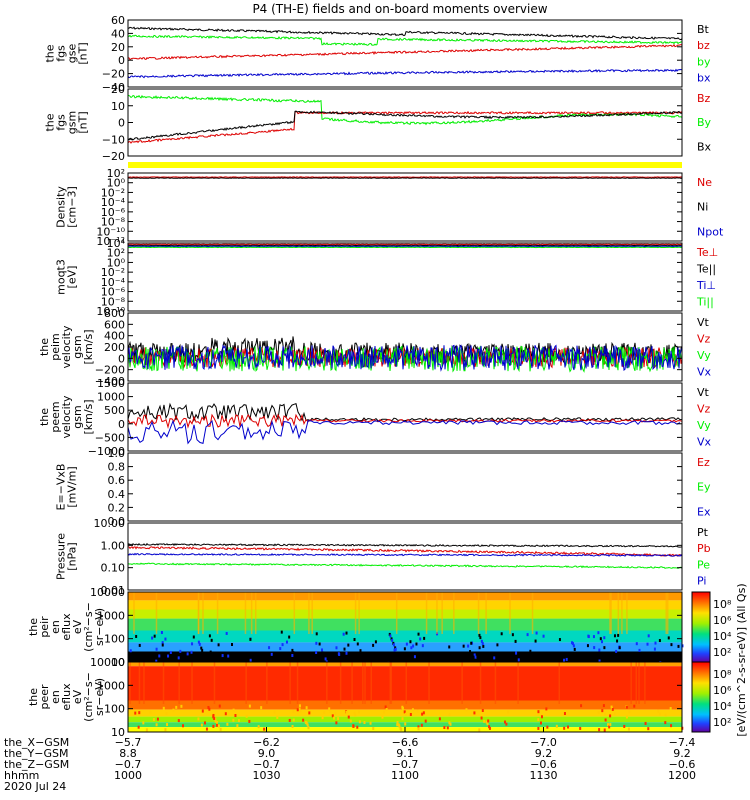 Image resolution: width=750 pixels, height=800 pixels. What do you see at coordinates (72, 486) in the screenshot?
I see `y-axis-label-line: [mV/m]` at bounding box center [72, 486].